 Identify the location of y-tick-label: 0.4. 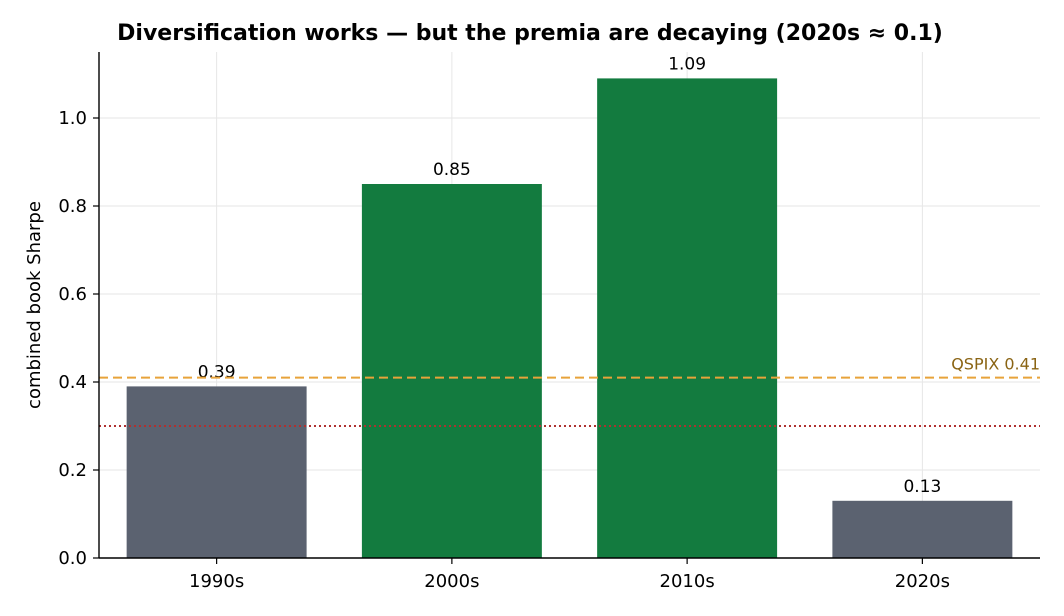
(72, 382).